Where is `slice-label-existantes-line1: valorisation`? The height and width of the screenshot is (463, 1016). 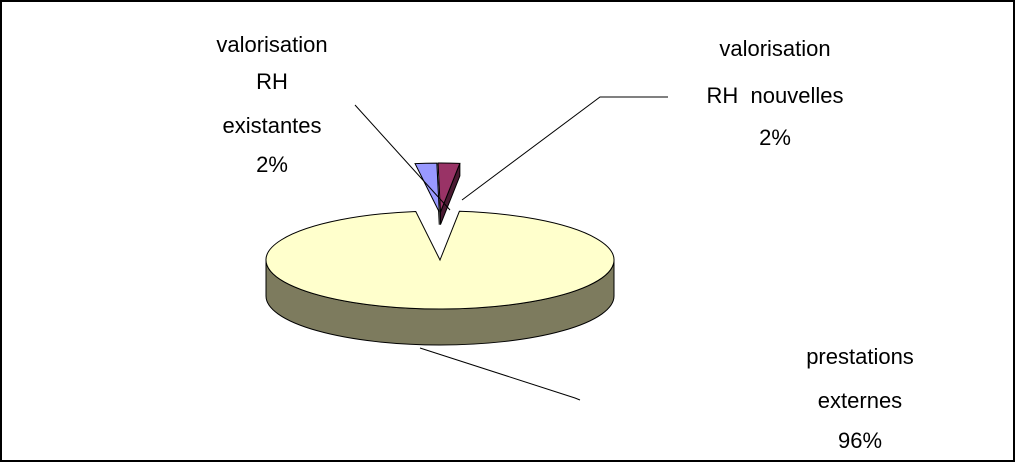
slice-label-existantes-line1: valorisation is located at coordinates (271, 44).